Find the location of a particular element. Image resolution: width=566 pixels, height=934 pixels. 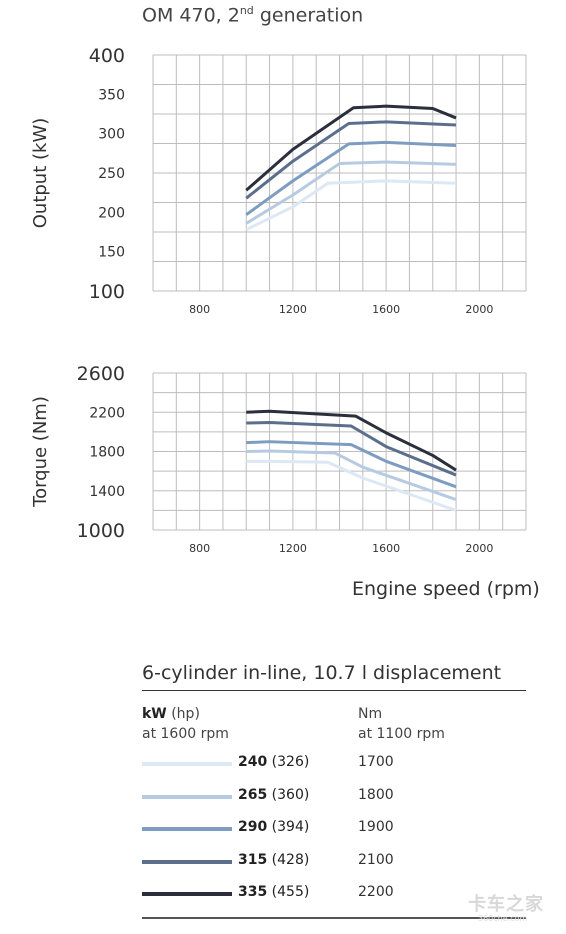

title-rest: generation is located at coordinates (308, 15).